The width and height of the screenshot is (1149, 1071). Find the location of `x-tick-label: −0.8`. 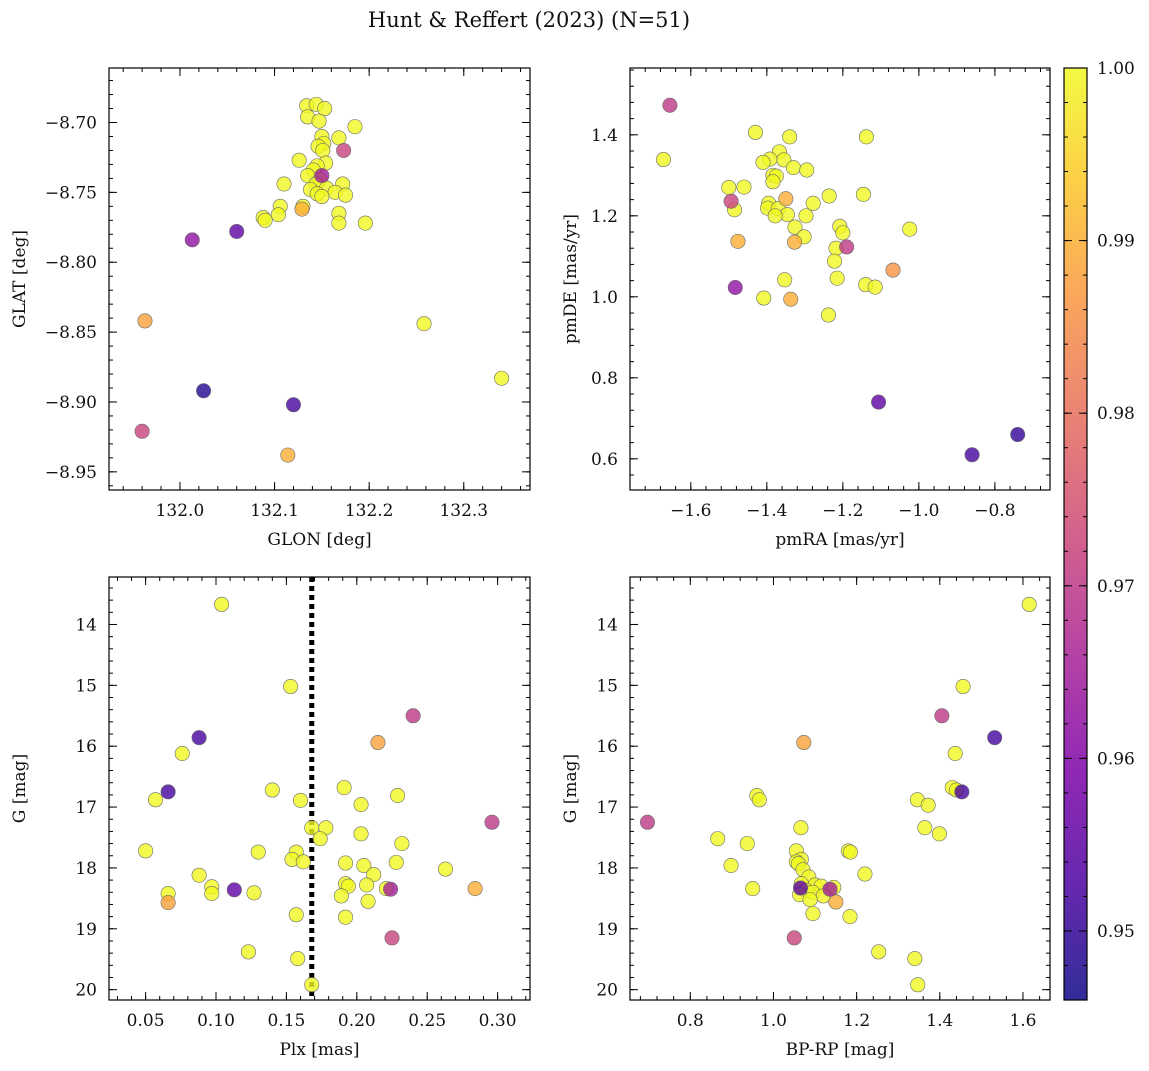

x-tick-label: −0.8 is located at coordinates (994, 511).